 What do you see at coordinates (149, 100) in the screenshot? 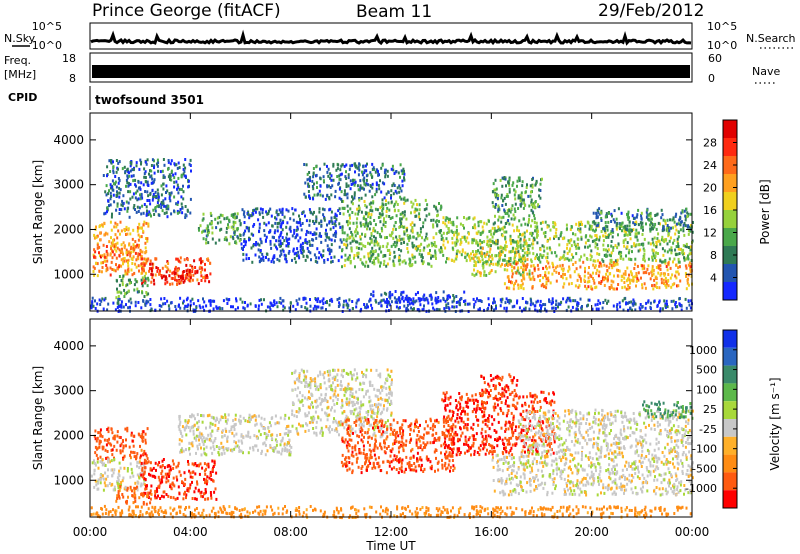
I see `cpid-value: twofsound 3501` at bounding box center [149, 100].